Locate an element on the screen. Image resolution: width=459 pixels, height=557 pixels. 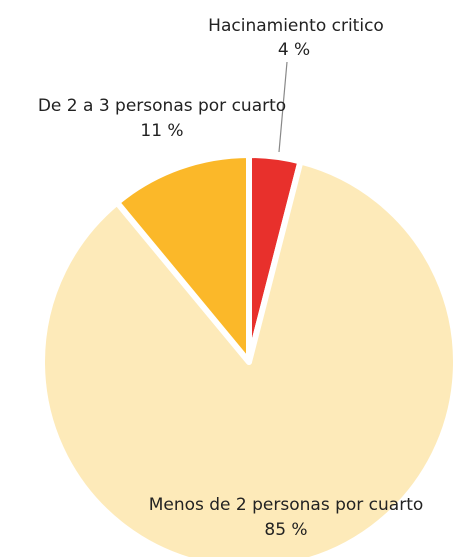
leader-line is located at coordinates (283, 107).